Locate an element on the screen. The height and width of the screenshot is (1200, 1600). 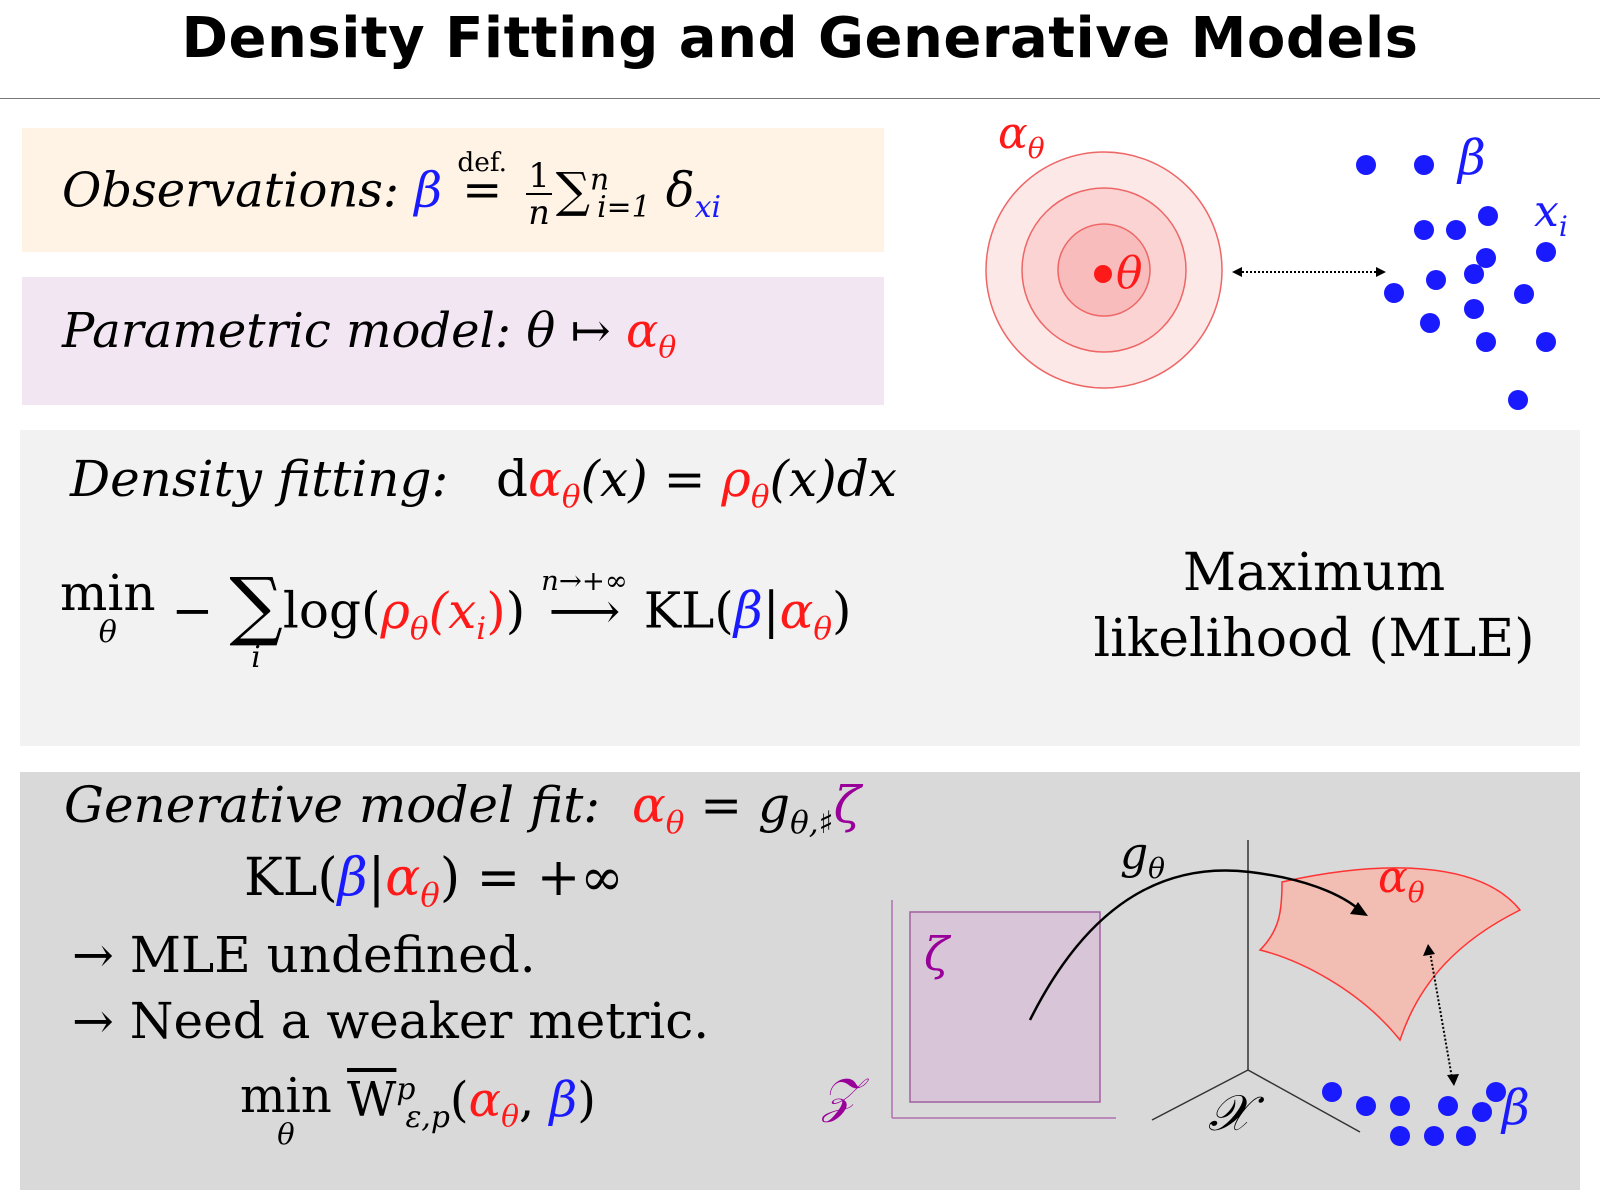
parametric-formula: Parametric model: θ ↦ αθ is located at coordinates (369, 334).